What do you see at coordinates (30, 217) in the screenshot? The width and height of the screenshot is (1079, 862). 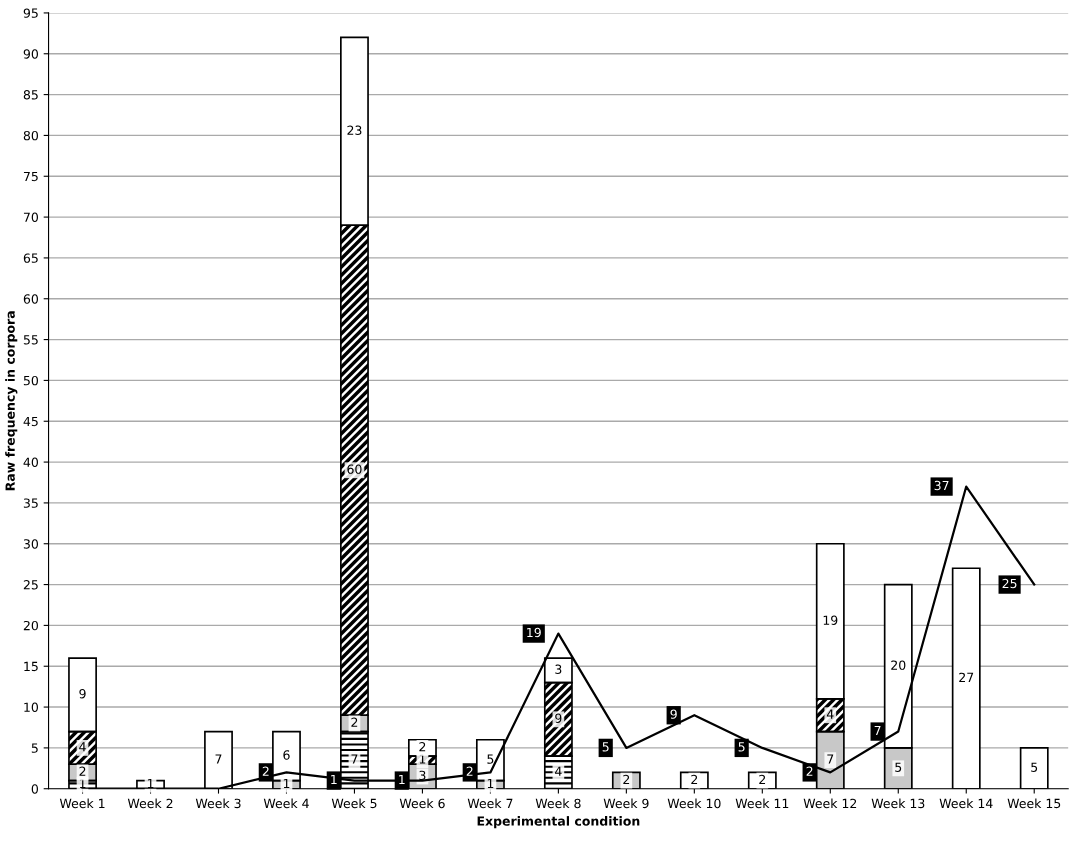 I see `y-tick-label: 70` at bounding box center [30, 217].